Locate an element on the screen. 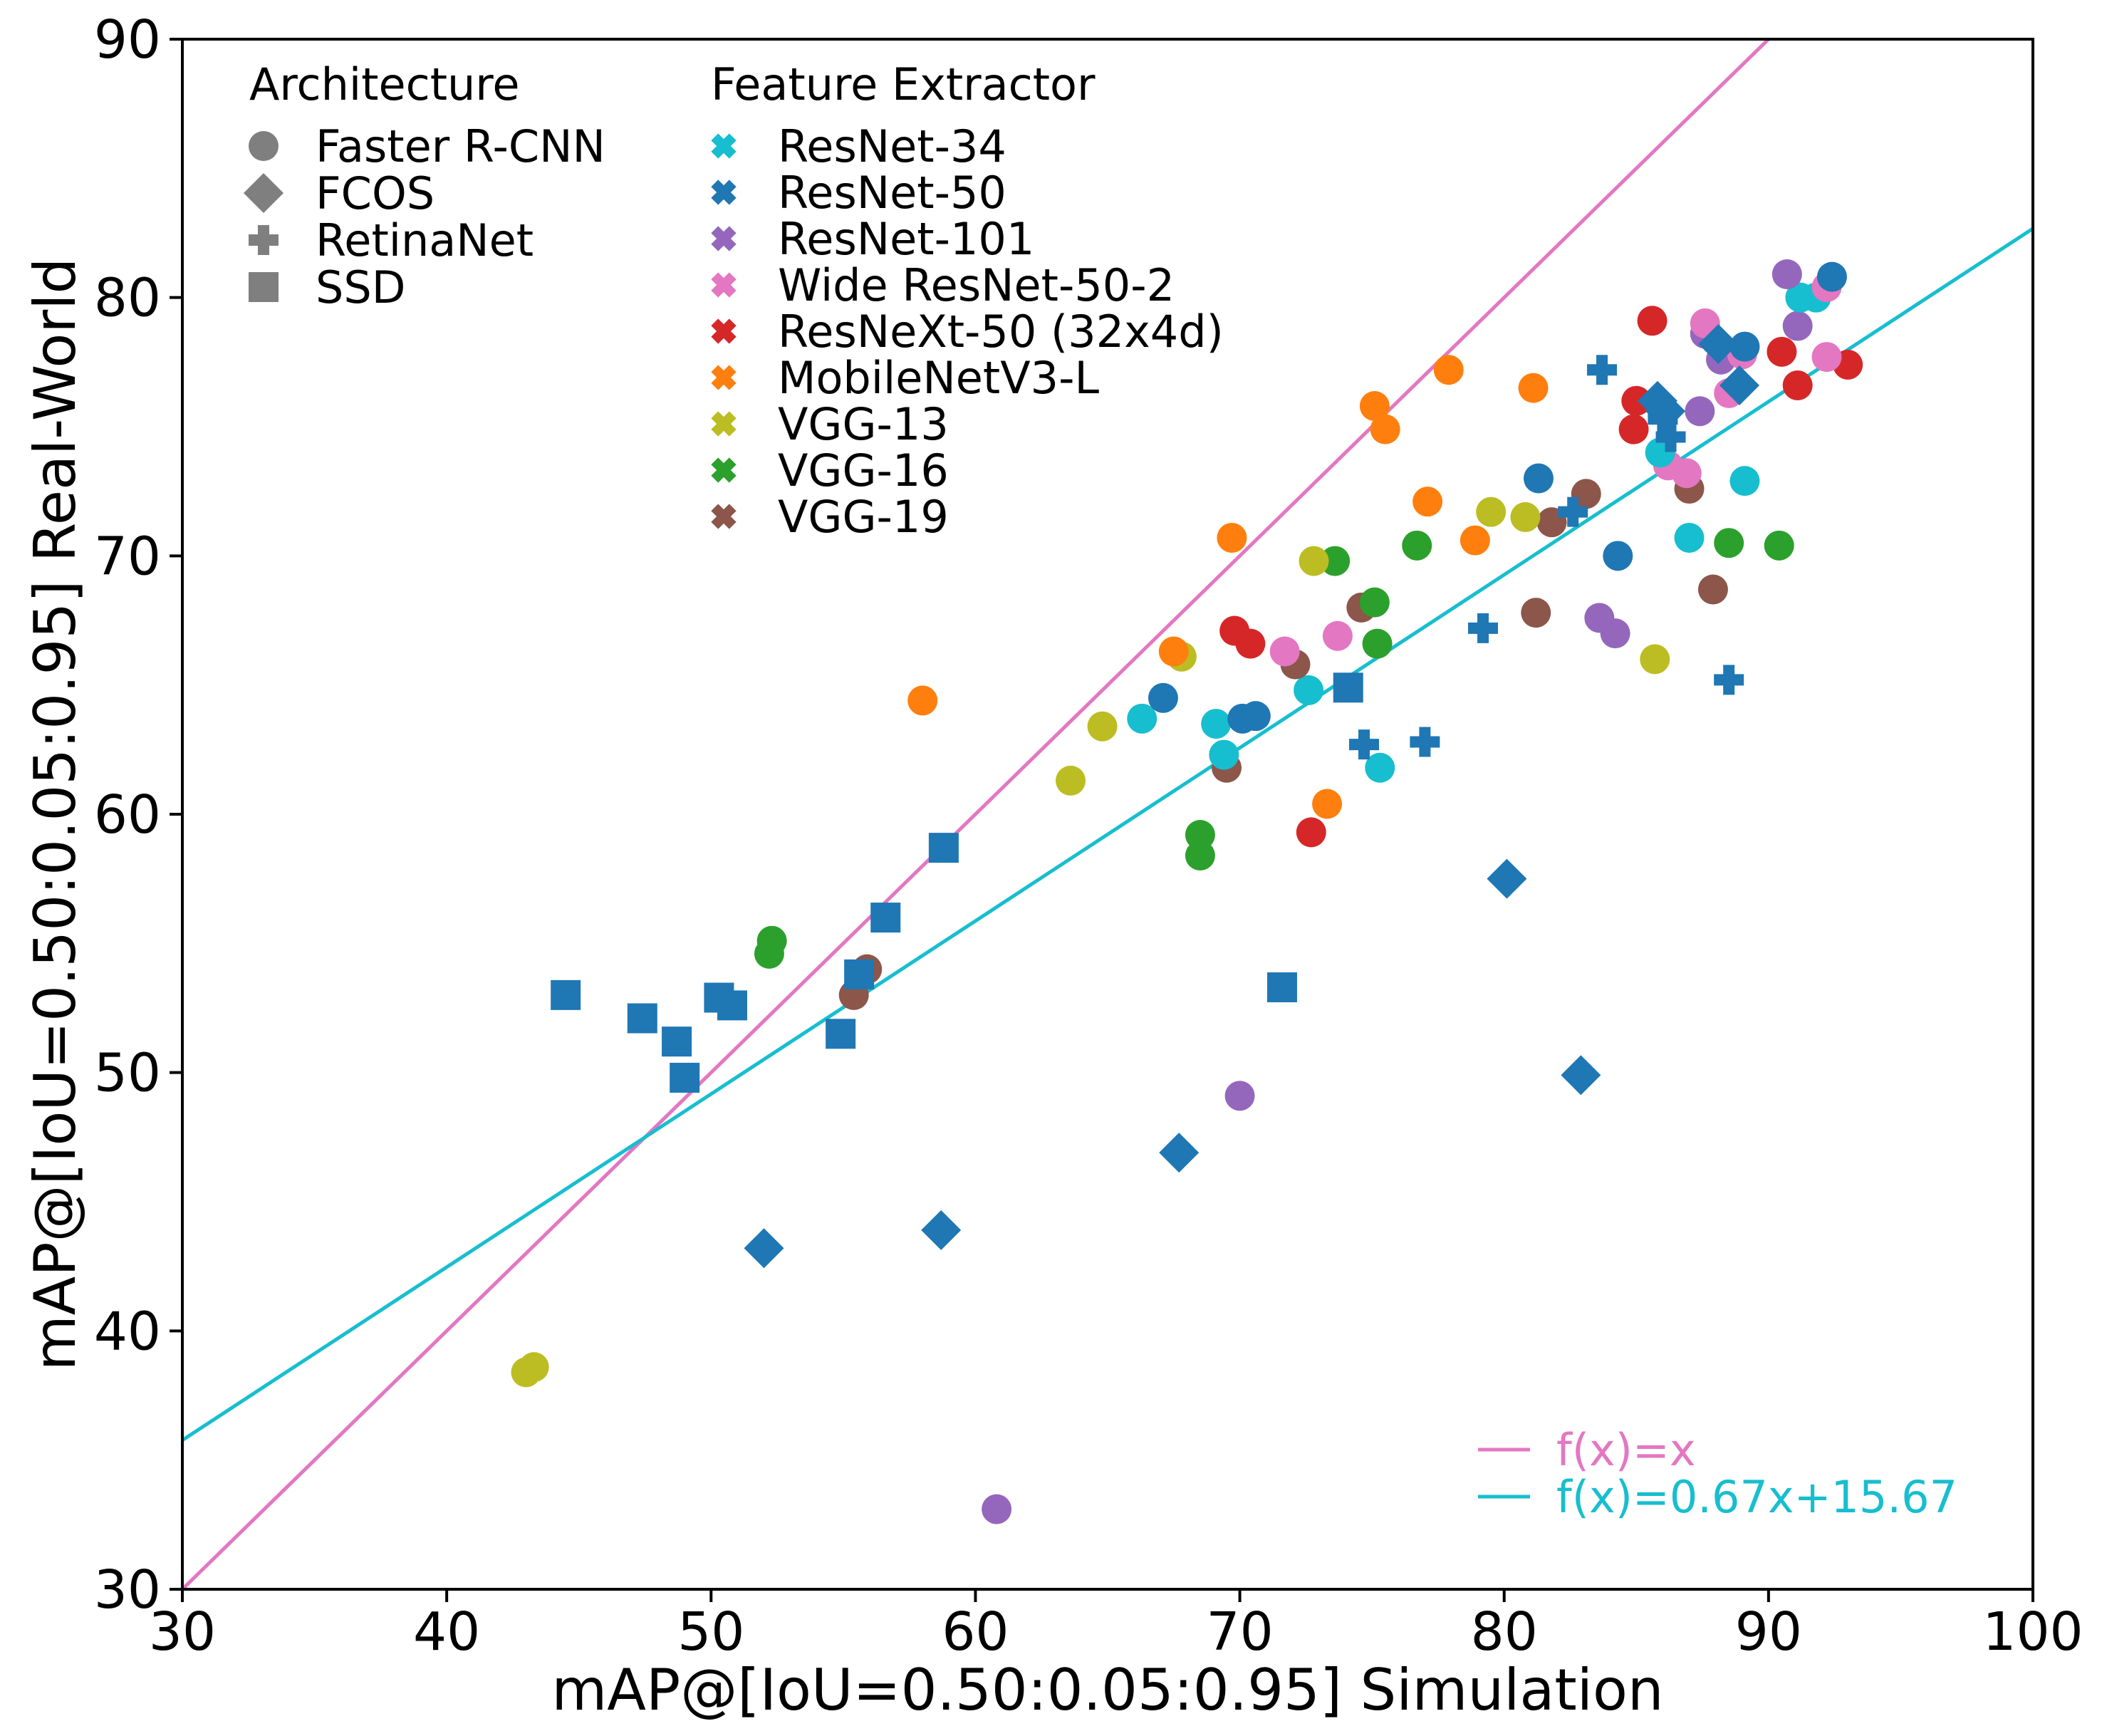 The image size is (2102, 1736). y-tick-label: 40 is located at coordinates (128, 1332).